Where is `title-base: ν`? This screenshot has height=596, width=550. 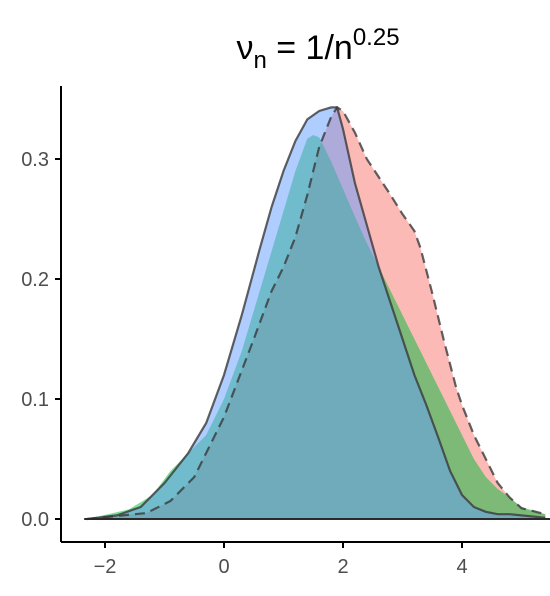
title-base: ν is located at coordinates (244, 48).